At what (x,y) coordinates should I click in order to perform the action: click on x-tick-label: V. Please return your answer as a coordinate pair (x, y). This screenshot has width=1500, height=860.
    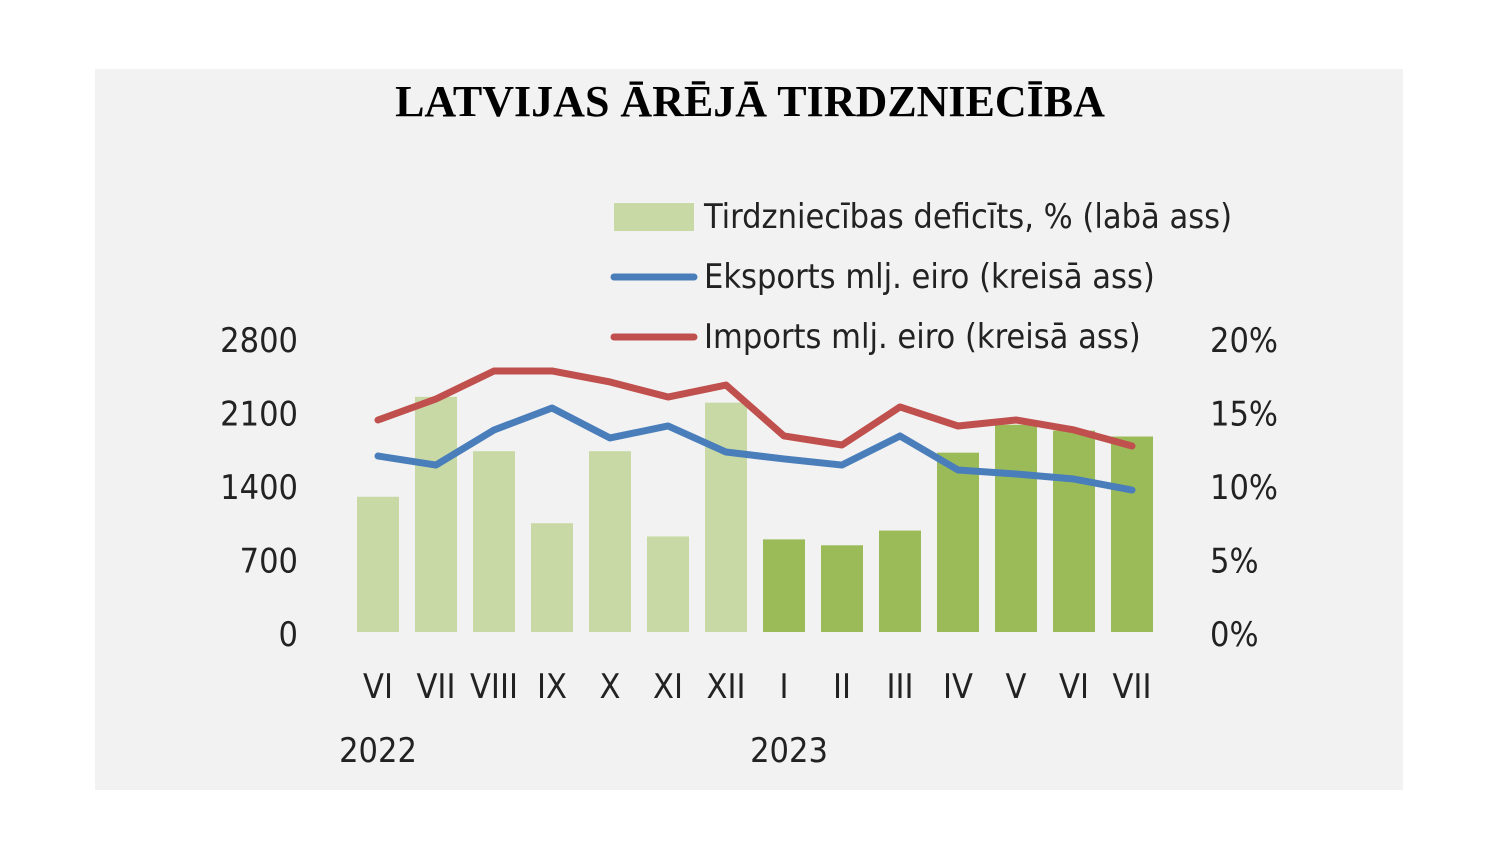
    Looking at the image, I should click on (1016, 687).